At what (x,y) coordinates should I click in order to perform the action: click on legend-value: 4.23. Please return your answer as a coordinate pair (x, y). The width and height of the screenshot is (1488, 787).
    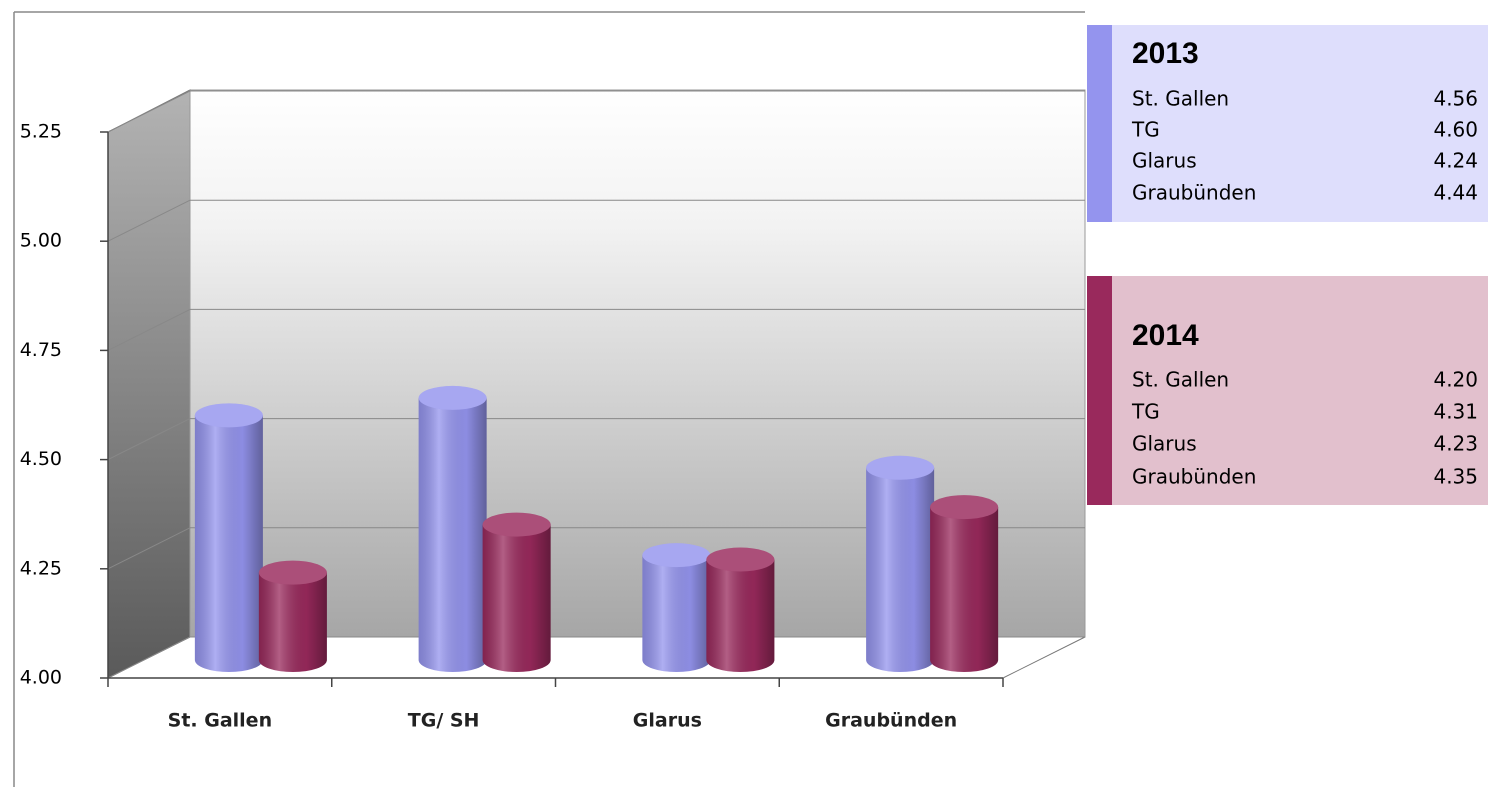
    Looking at the image, I should click on (1455, 444).